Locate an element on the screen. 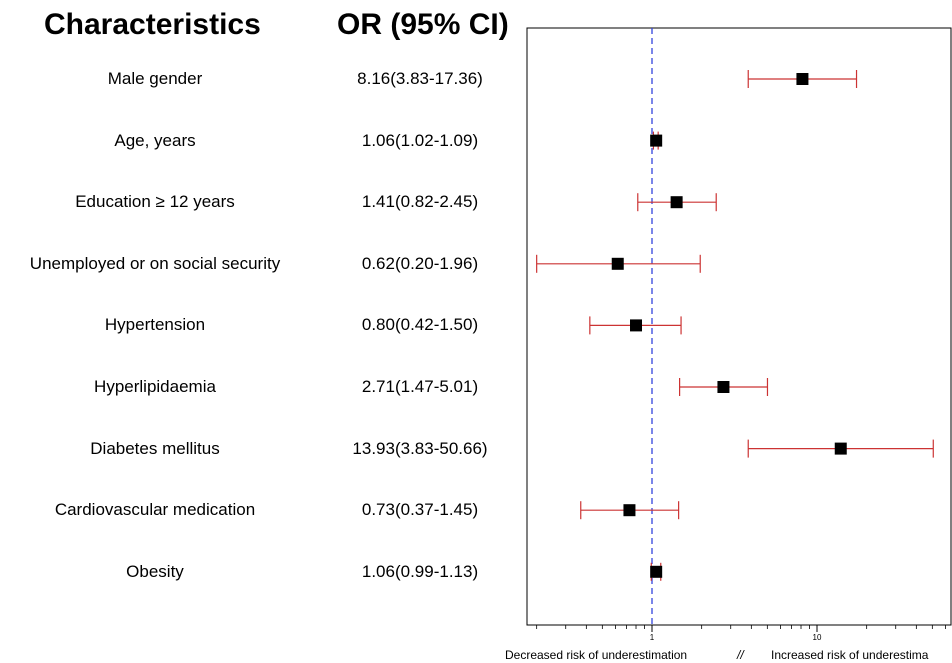 The width and height of the screenshot is (952, 663). row-label: Hypertension is located at coordinates (155, 325).